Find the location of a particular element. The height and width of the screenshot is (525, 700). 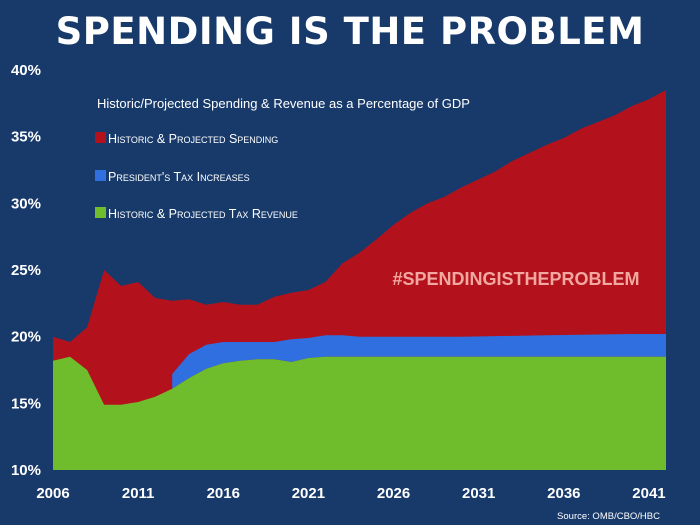

y-tick-label: 25% is located at coordinates (26, 270).